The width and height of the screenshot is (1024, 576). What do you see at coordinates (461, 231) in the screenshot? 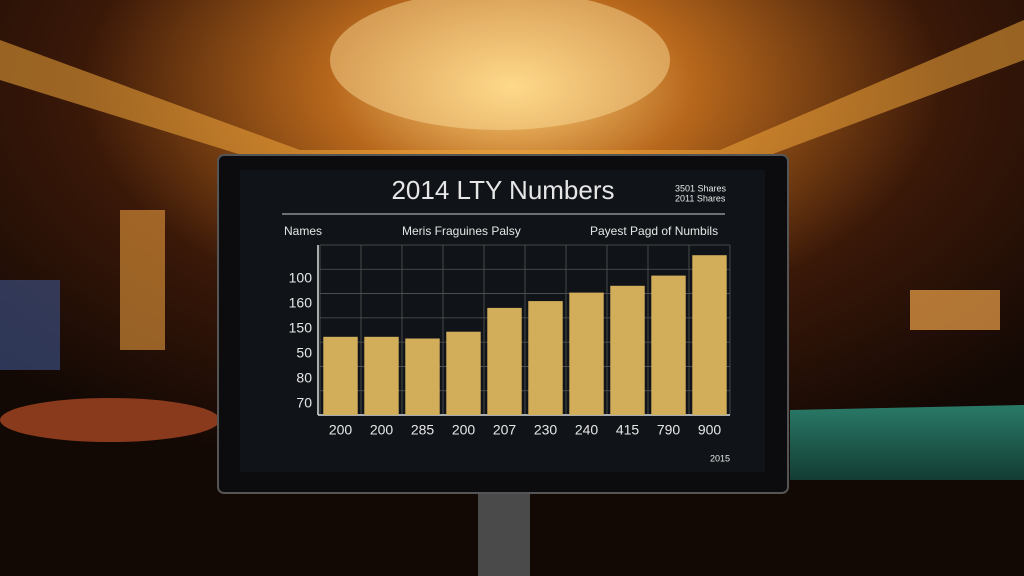
I see `header-label: Meris Fraguines Palsy` at bounding box center [461, 231].